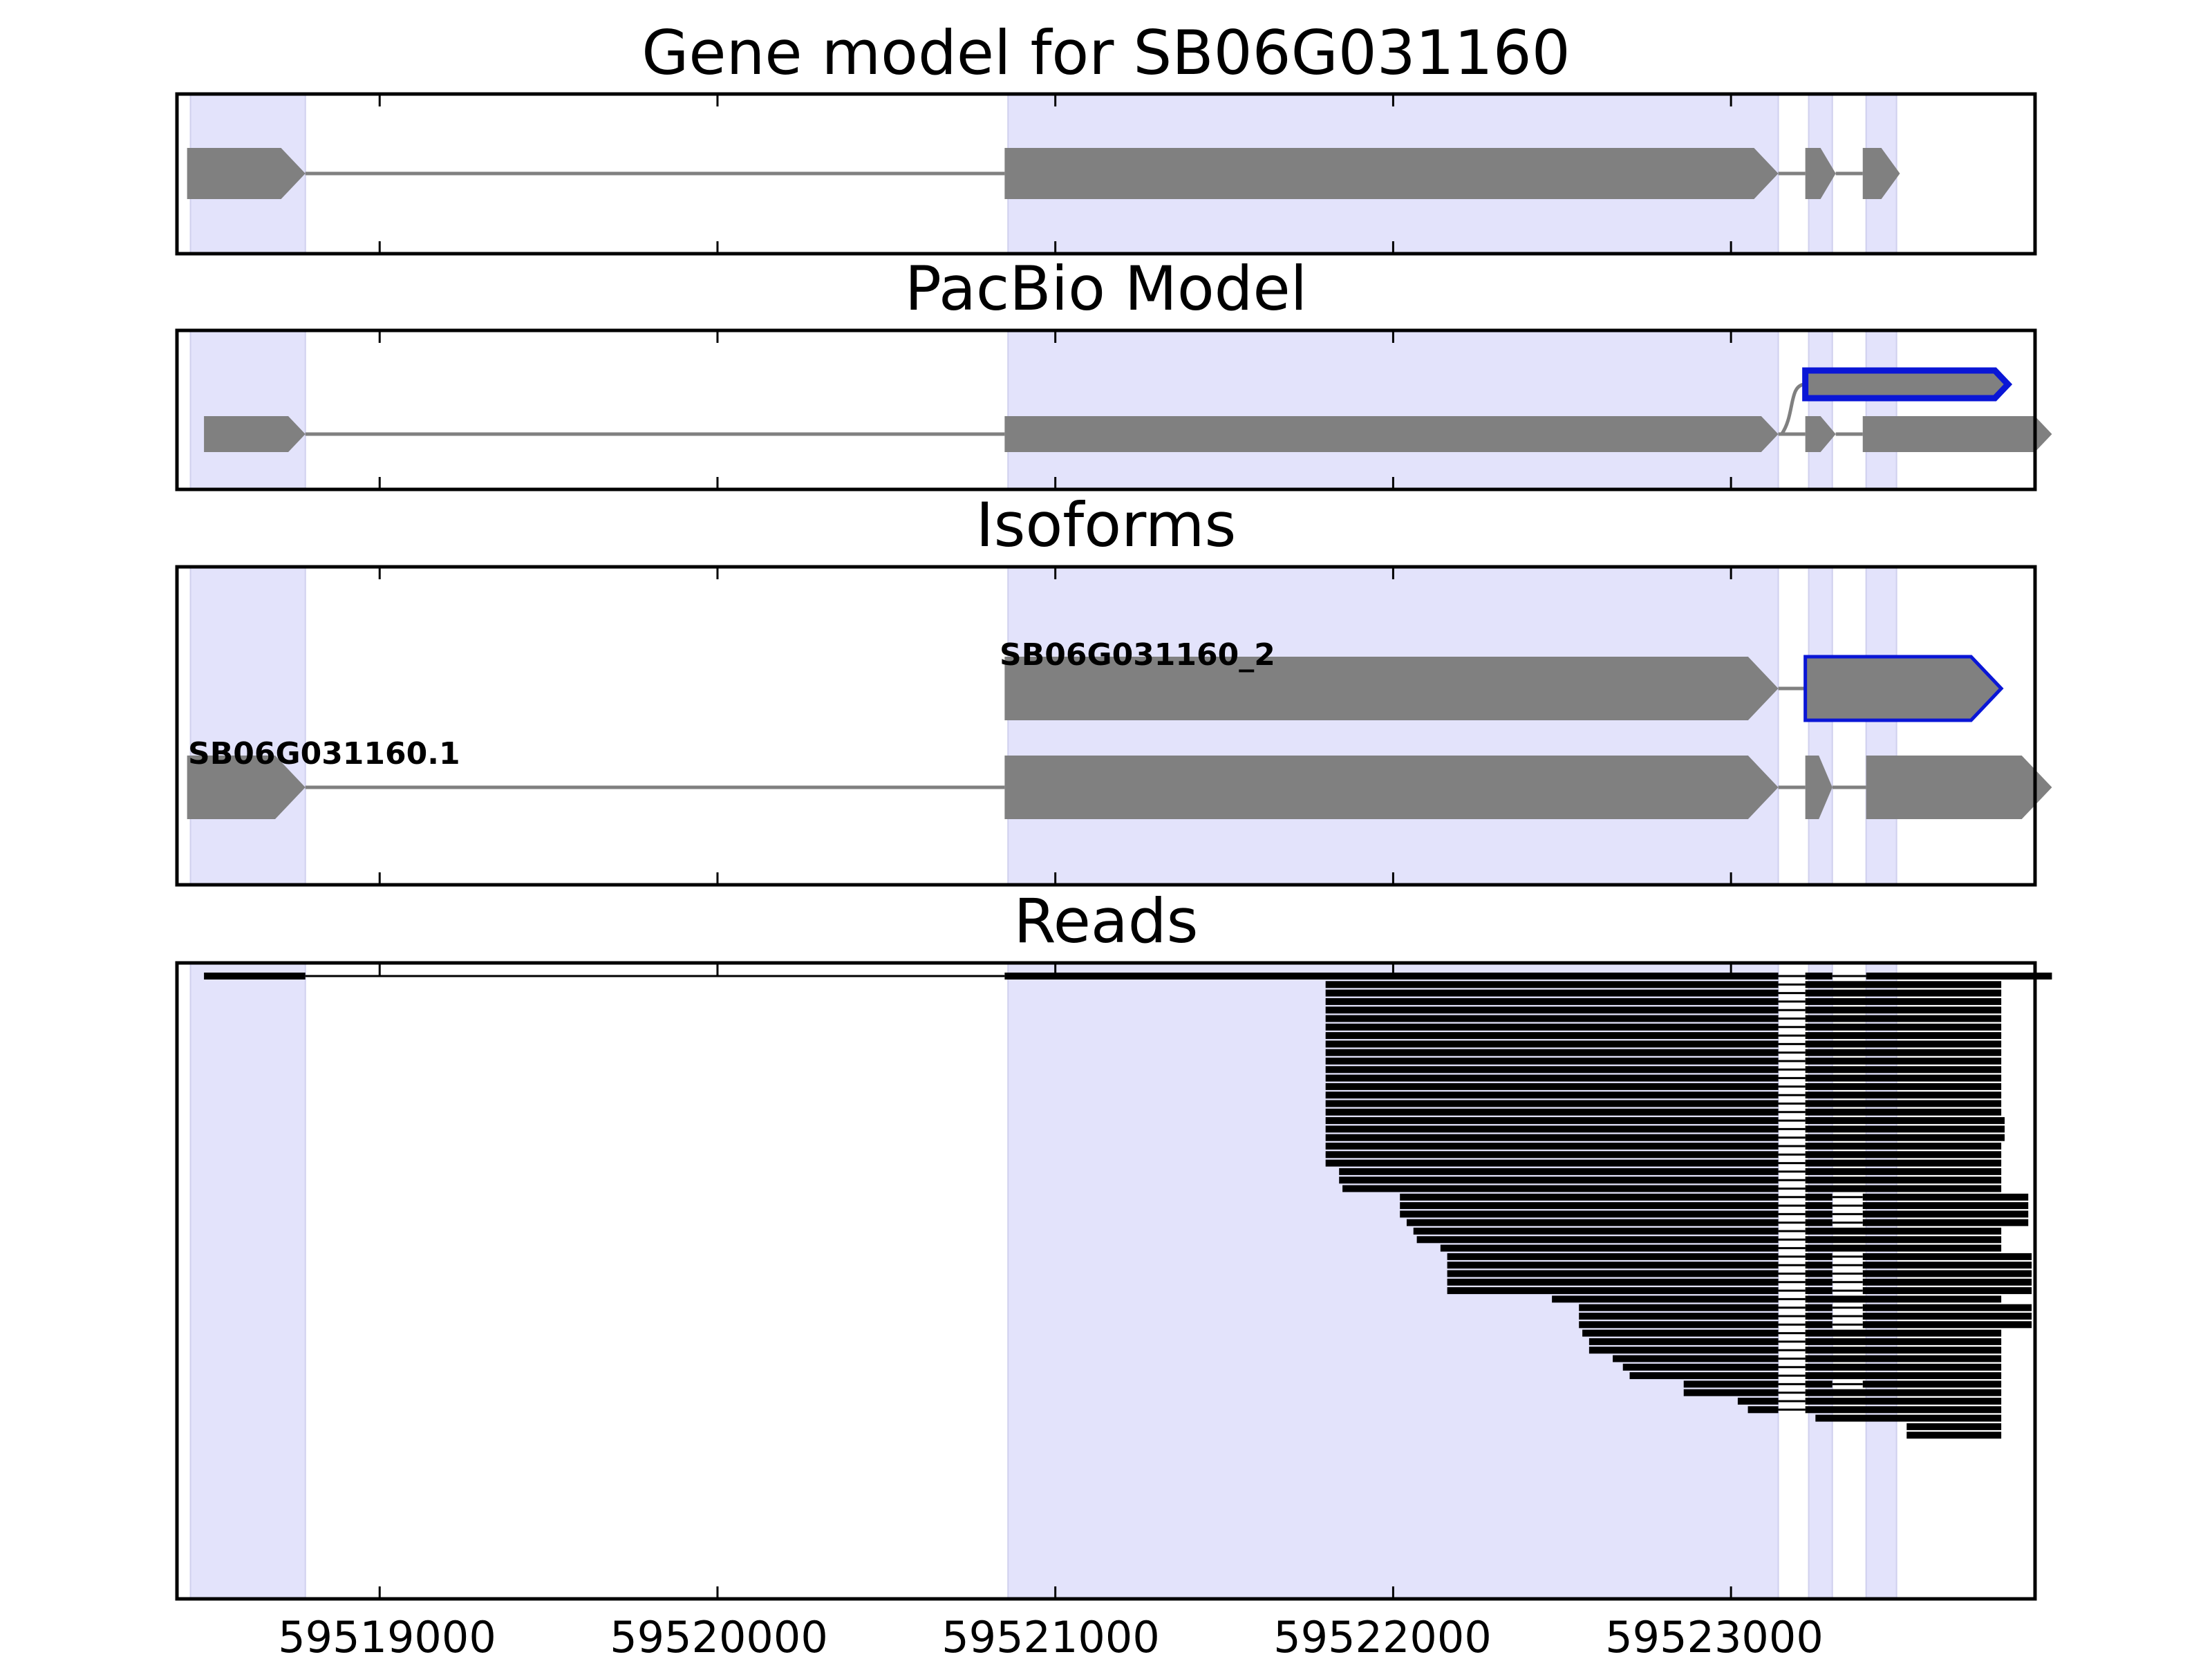 This screenshot has width=2212, height=1659. What do you see at coordinates (1714, 1635) in the screenshot?
I see `x-tick-label: 59523000` at bounding box center [1714, 1635].